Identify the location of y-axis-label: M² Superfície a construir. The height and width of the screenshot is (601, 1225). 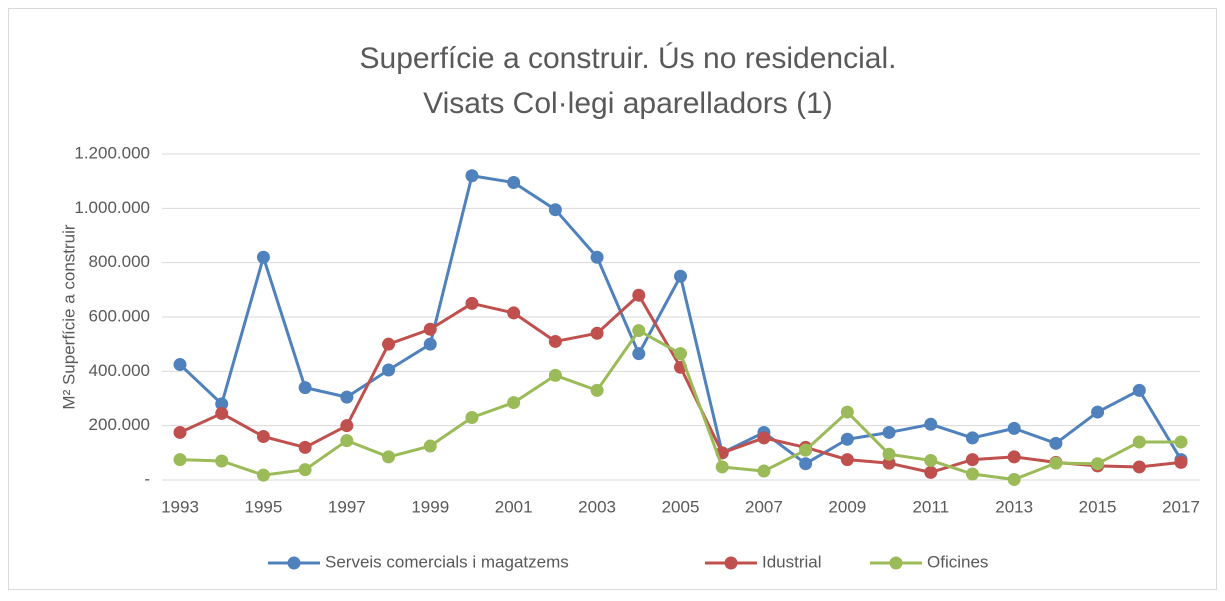
(68, 317).